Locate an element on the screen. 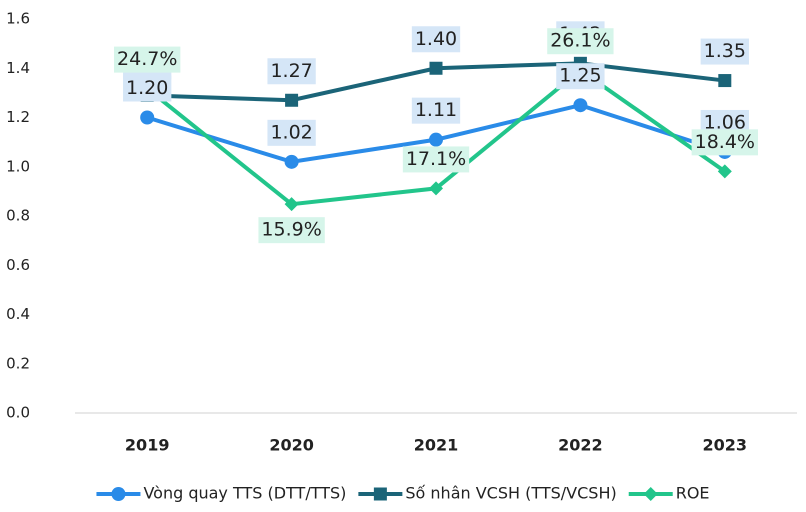 This screenshot has height=512, width=806. legend-label: Vòng quay TTS (DTT/TTS) is located at coordinates (244, 493).